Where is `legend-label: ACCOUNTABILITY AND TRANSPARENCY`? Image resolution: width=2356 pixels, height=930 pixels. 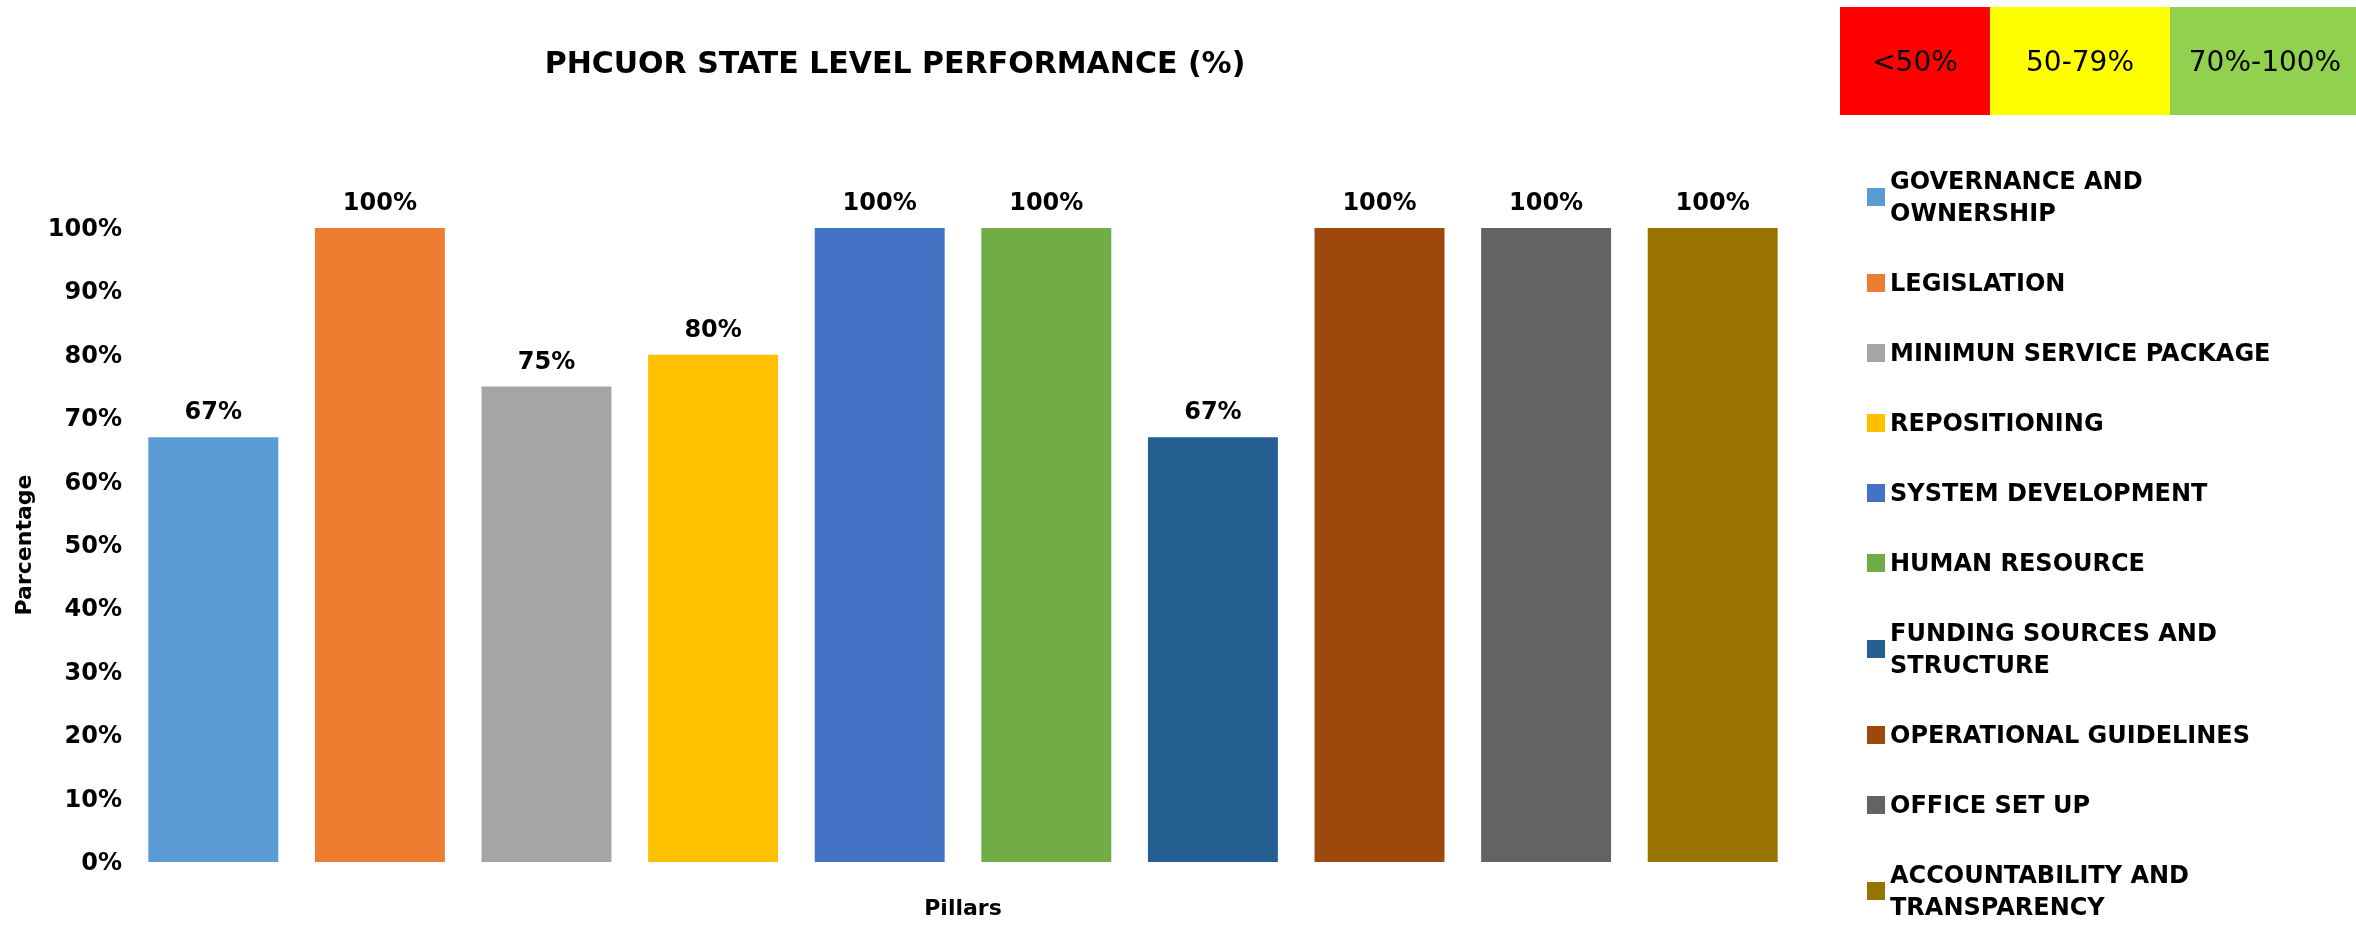
legend-label: ACCOUNTABILITY AND TRANSPARENCY is located at coordinates (2044, 891).